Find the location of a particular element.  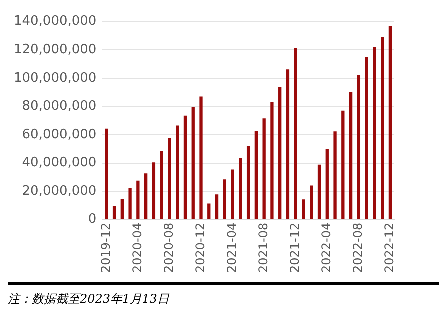

x-tick-label: 2022-04 is located at coordinates (327, 247).